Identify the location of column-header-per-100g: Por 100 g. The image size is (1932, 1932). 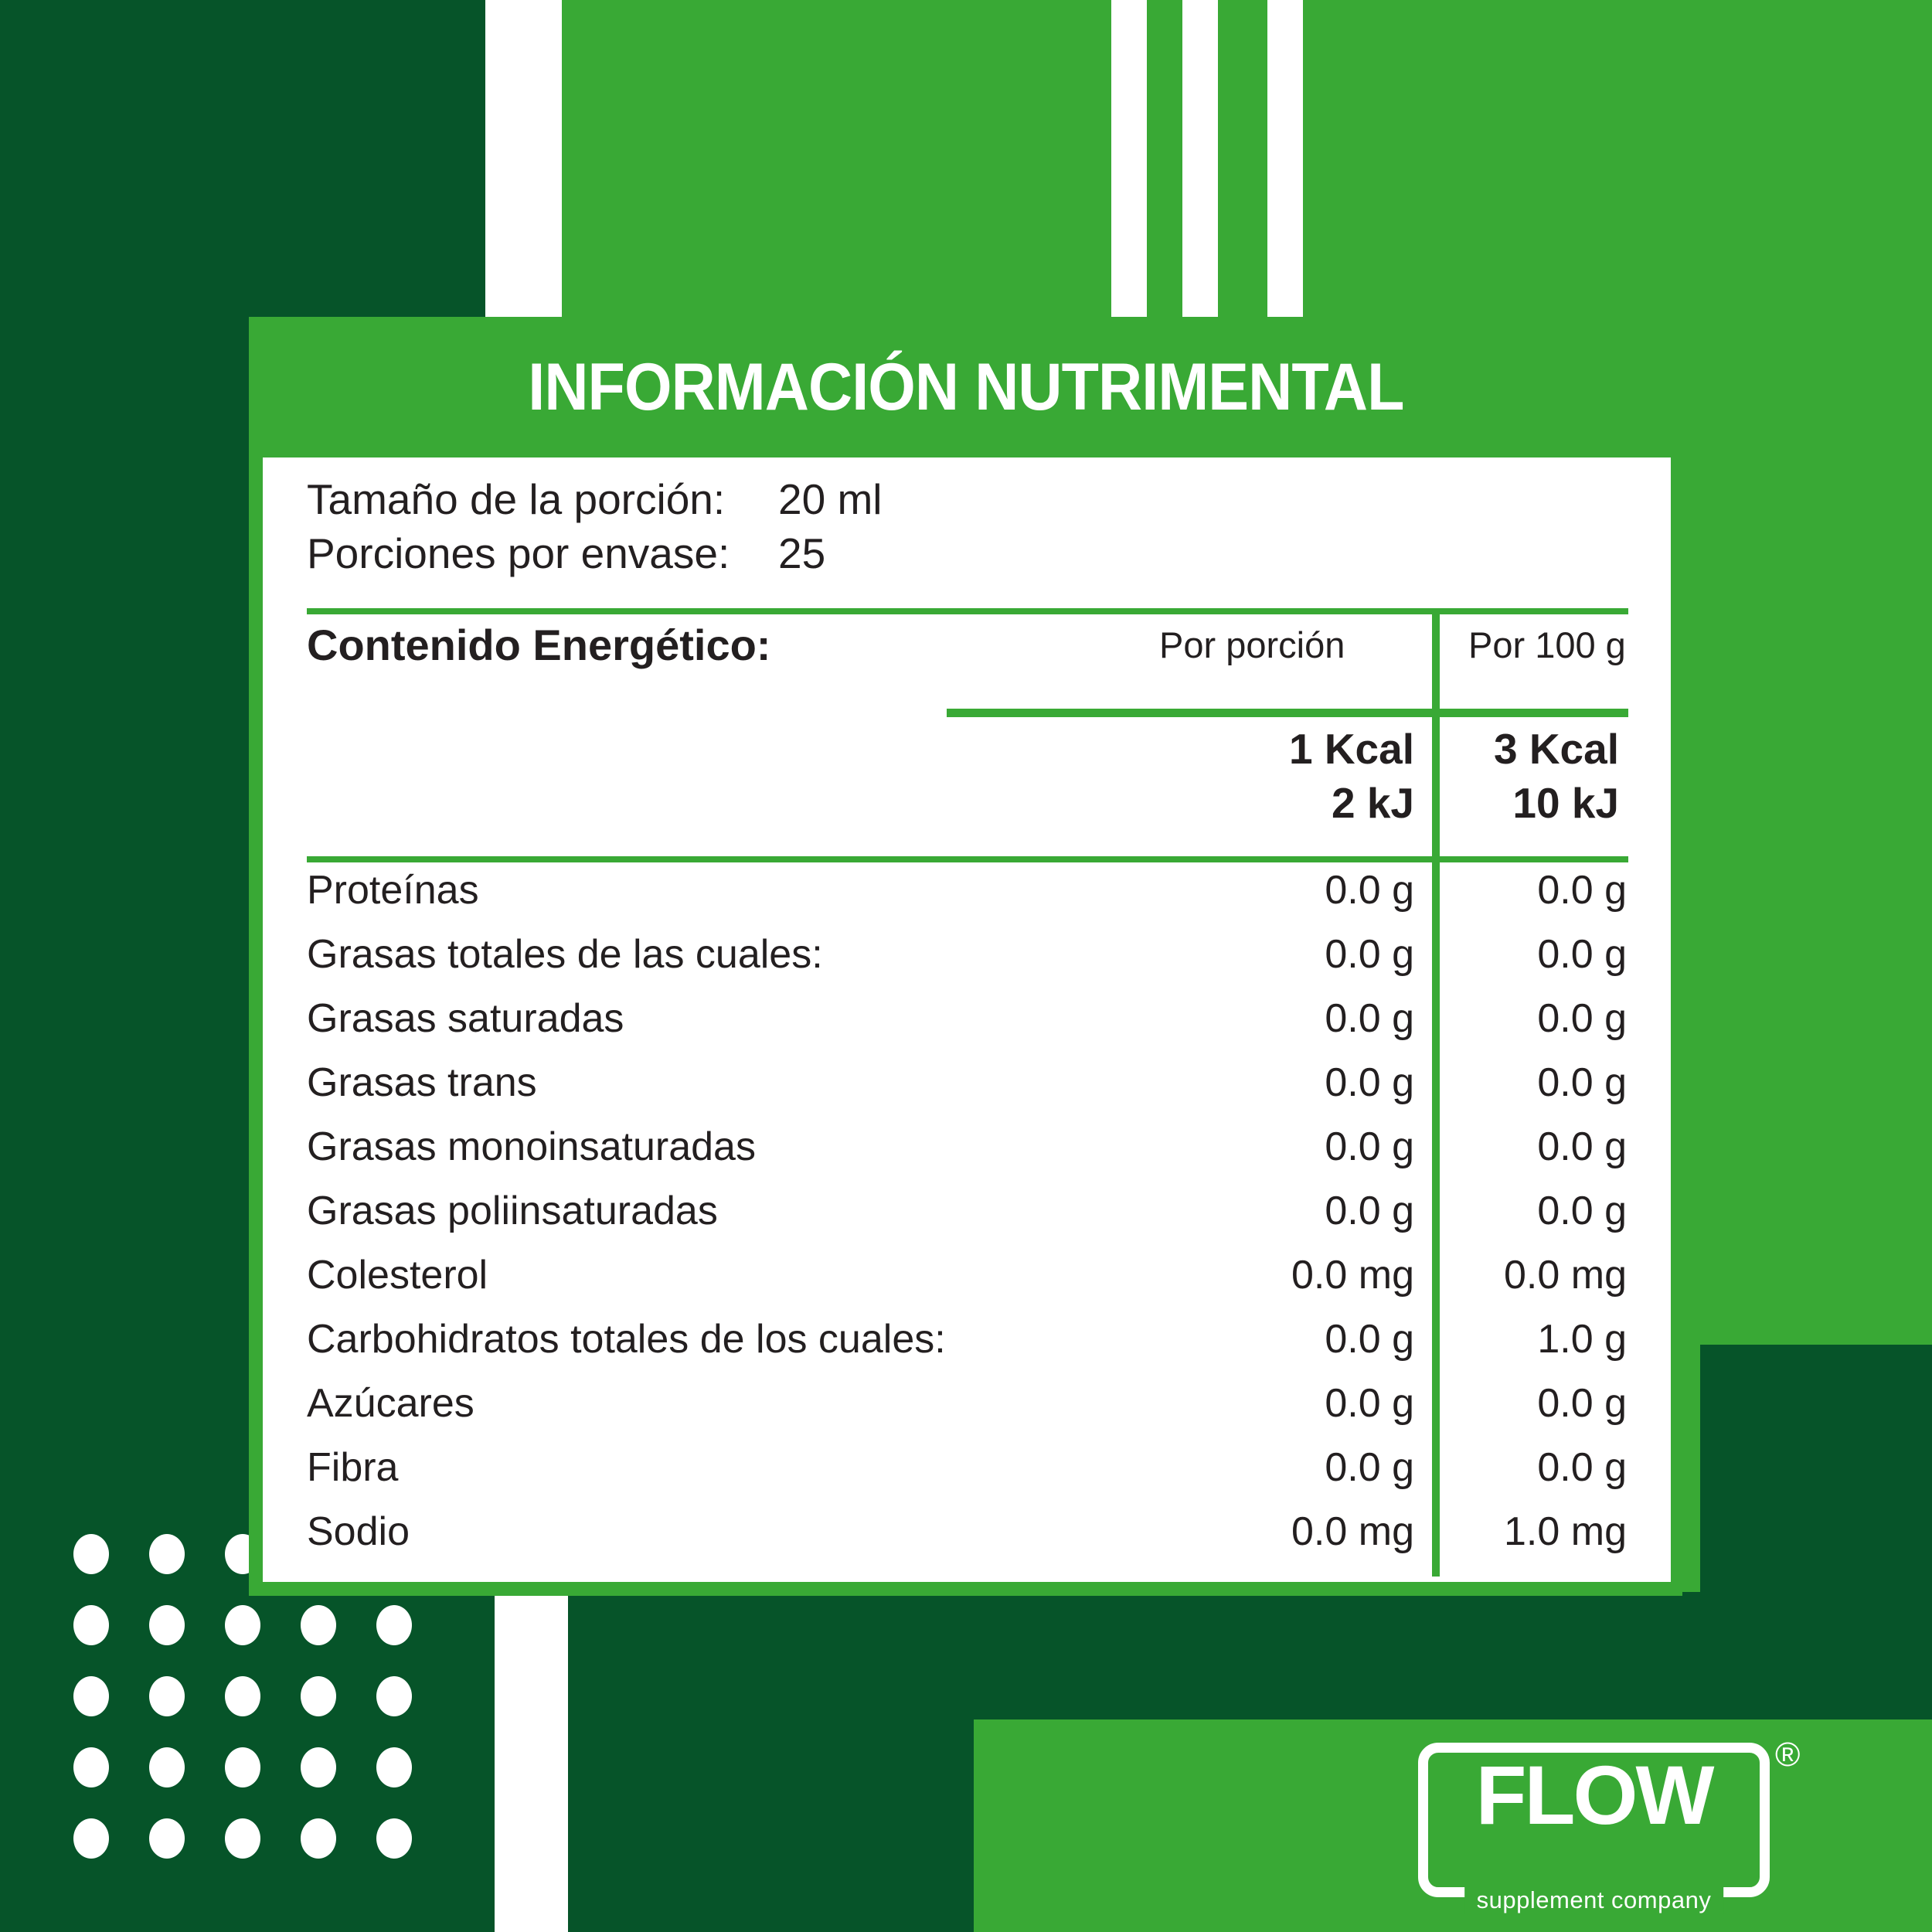
(1547, 645).